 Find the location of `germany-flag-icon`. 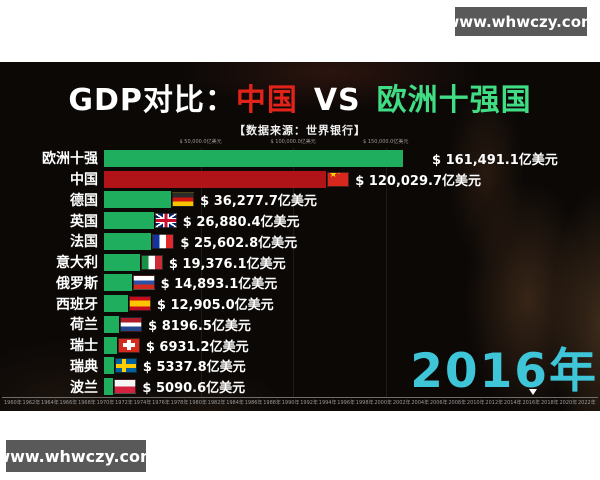

germany-flag-icon is located at coordinates (183, 200).